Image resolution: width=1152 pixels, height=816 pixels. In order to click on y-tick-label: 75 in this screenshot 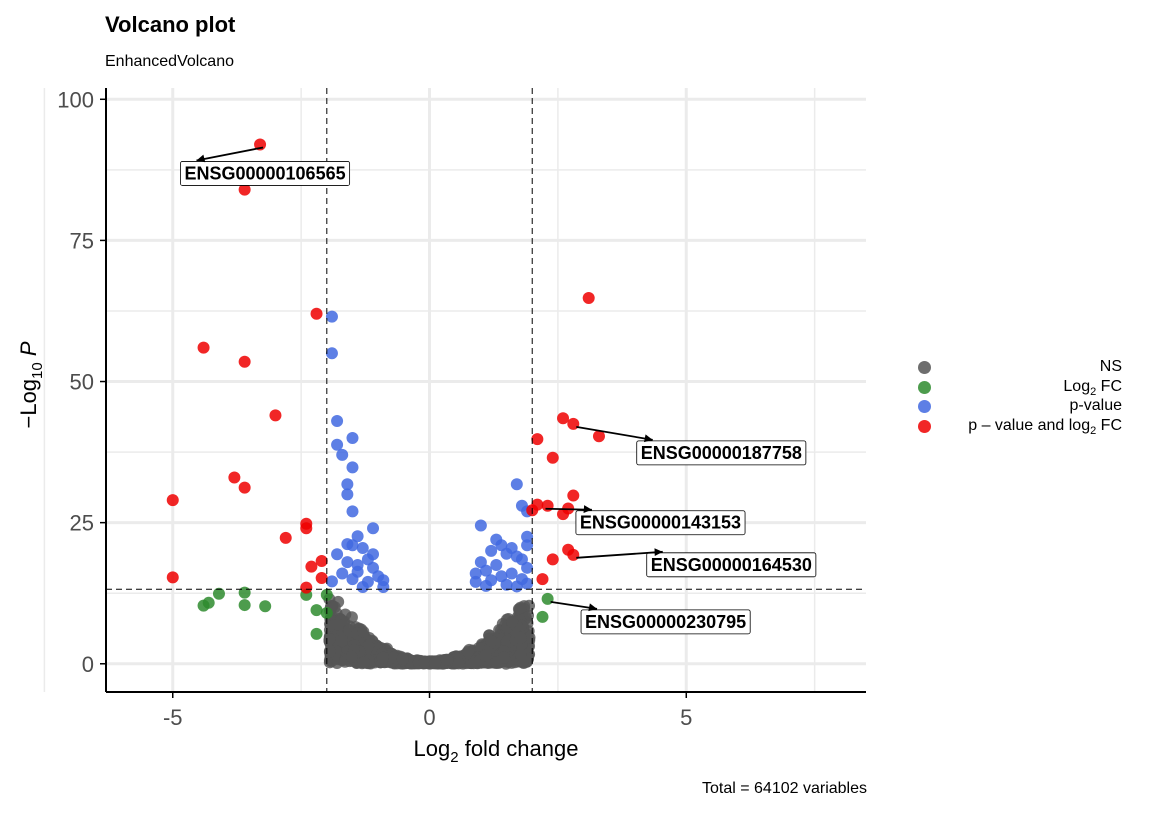, I will do `click(82, 240)`.